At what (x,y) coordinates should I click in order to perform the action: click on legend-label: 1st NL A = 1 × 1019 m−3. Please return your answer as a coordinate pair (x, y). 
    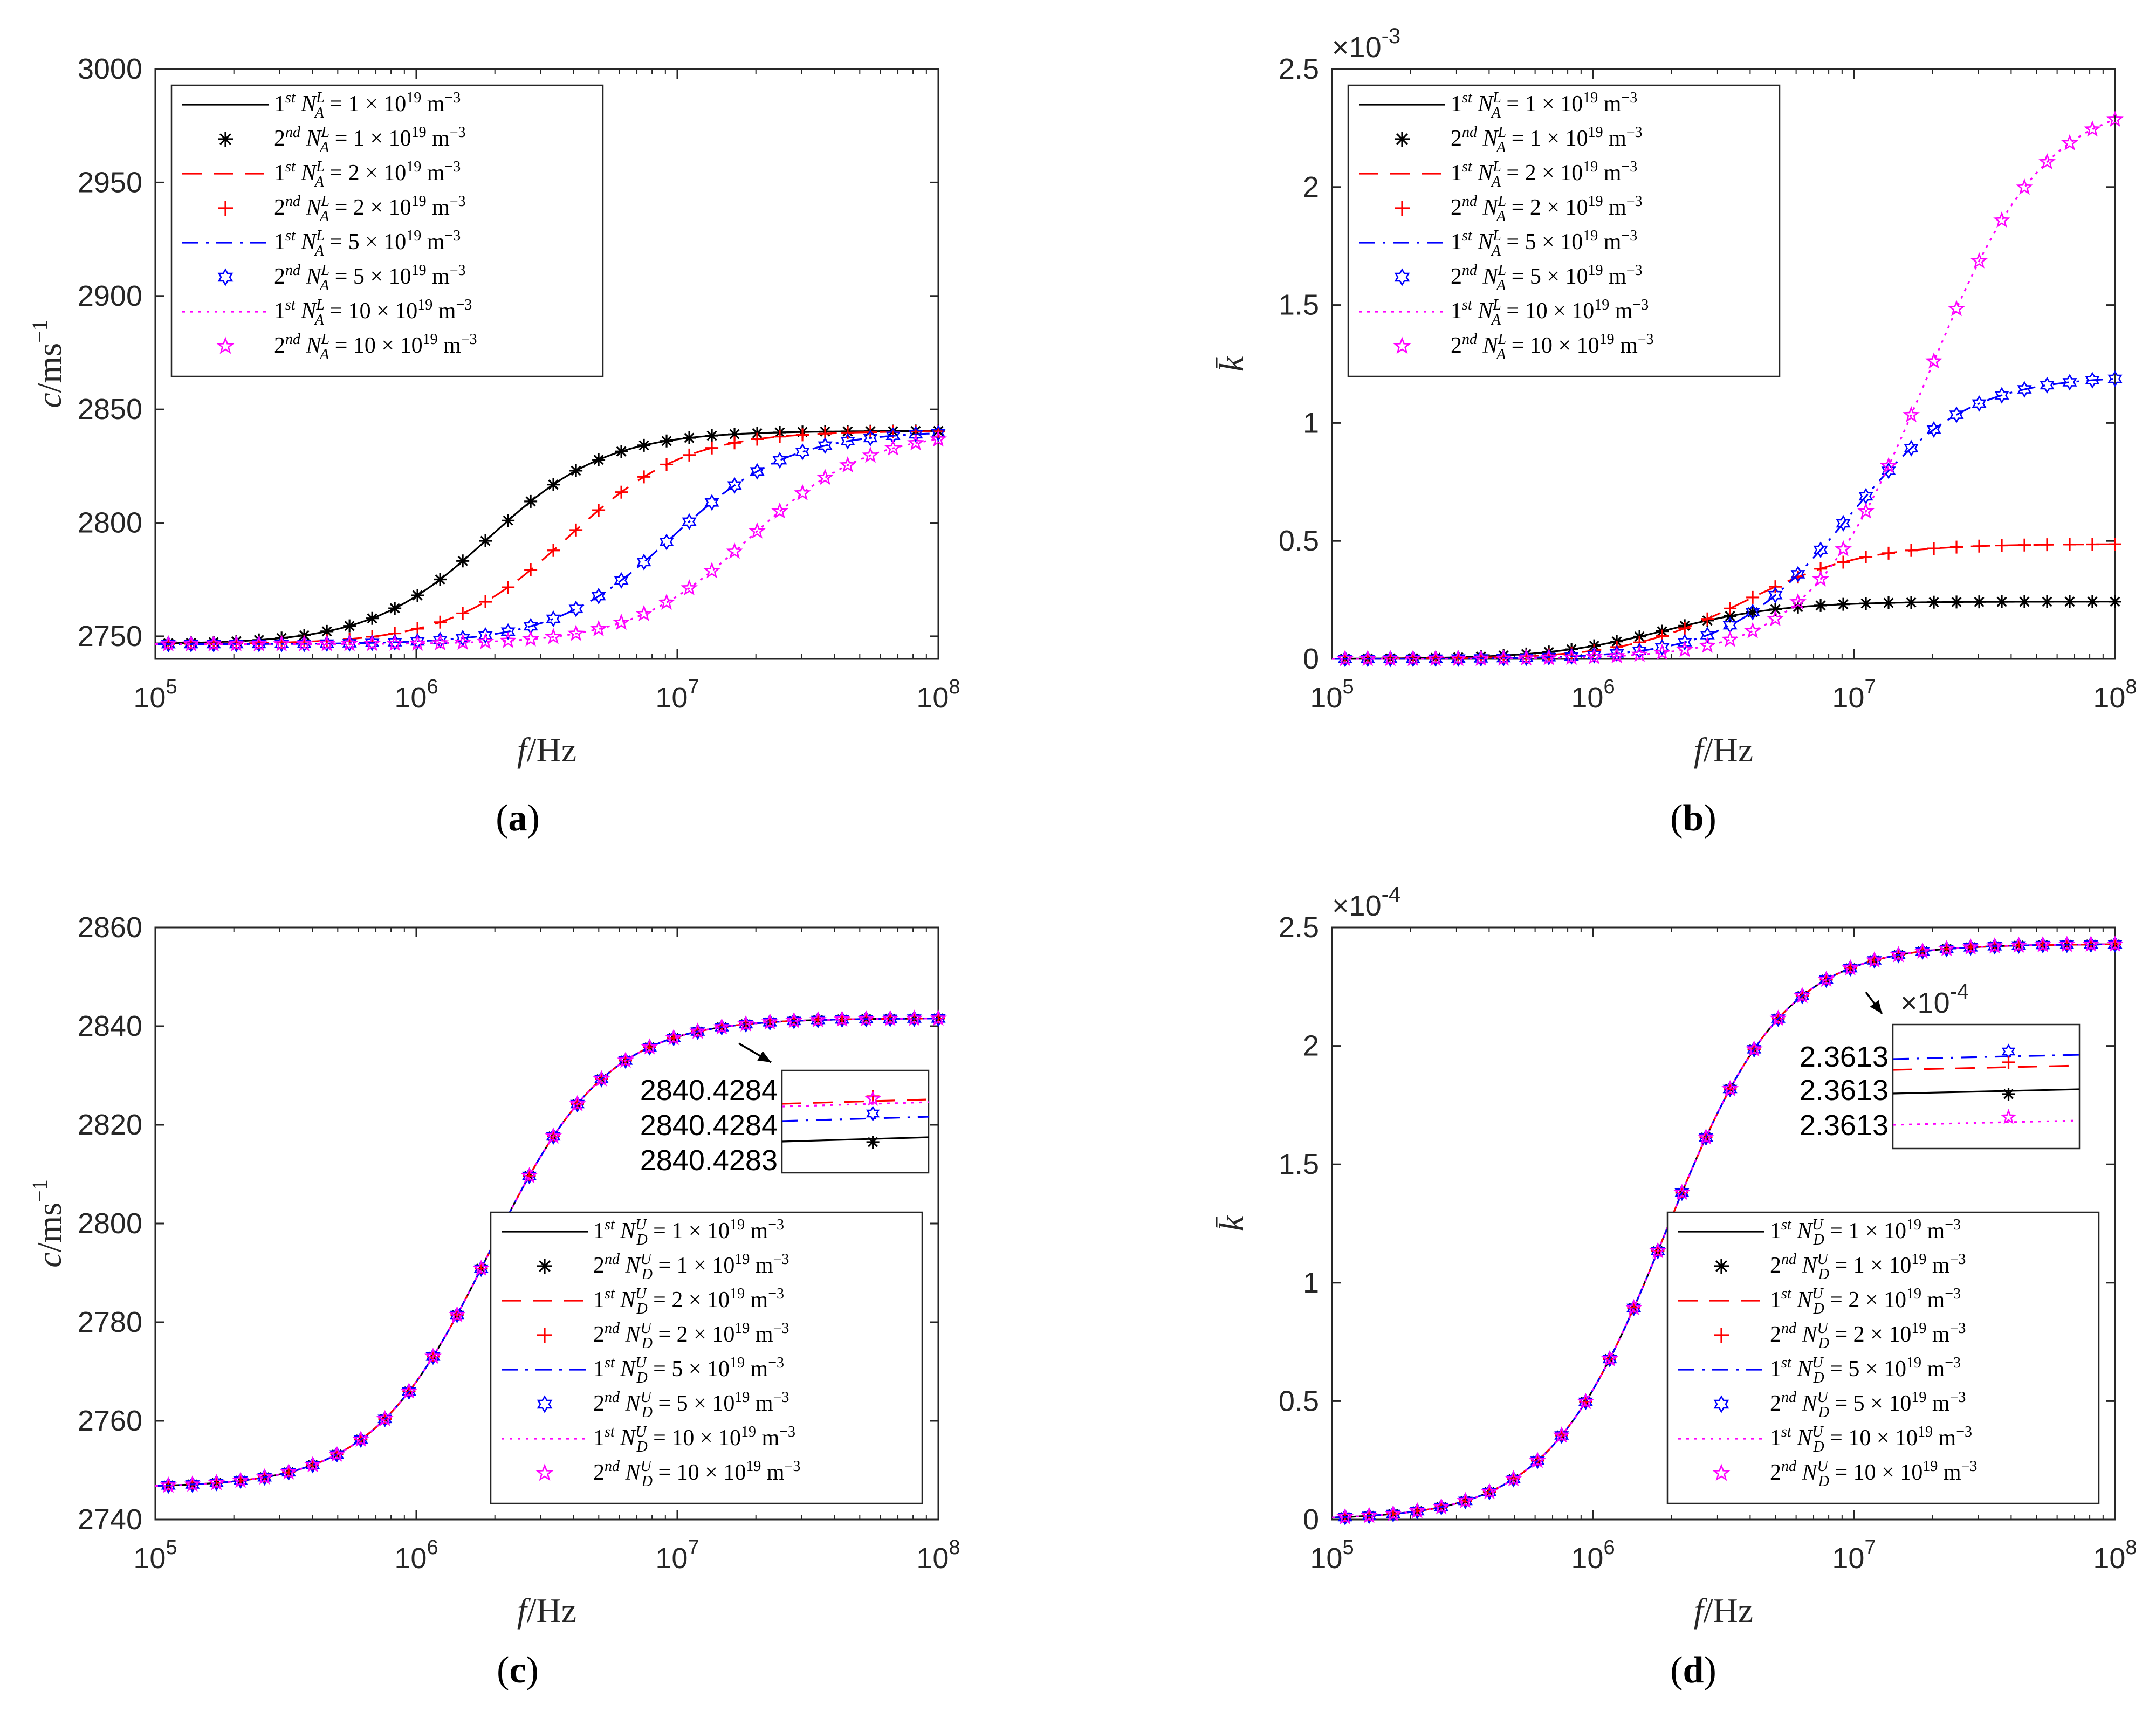
    Looking at the image, I should click on (368, 105).